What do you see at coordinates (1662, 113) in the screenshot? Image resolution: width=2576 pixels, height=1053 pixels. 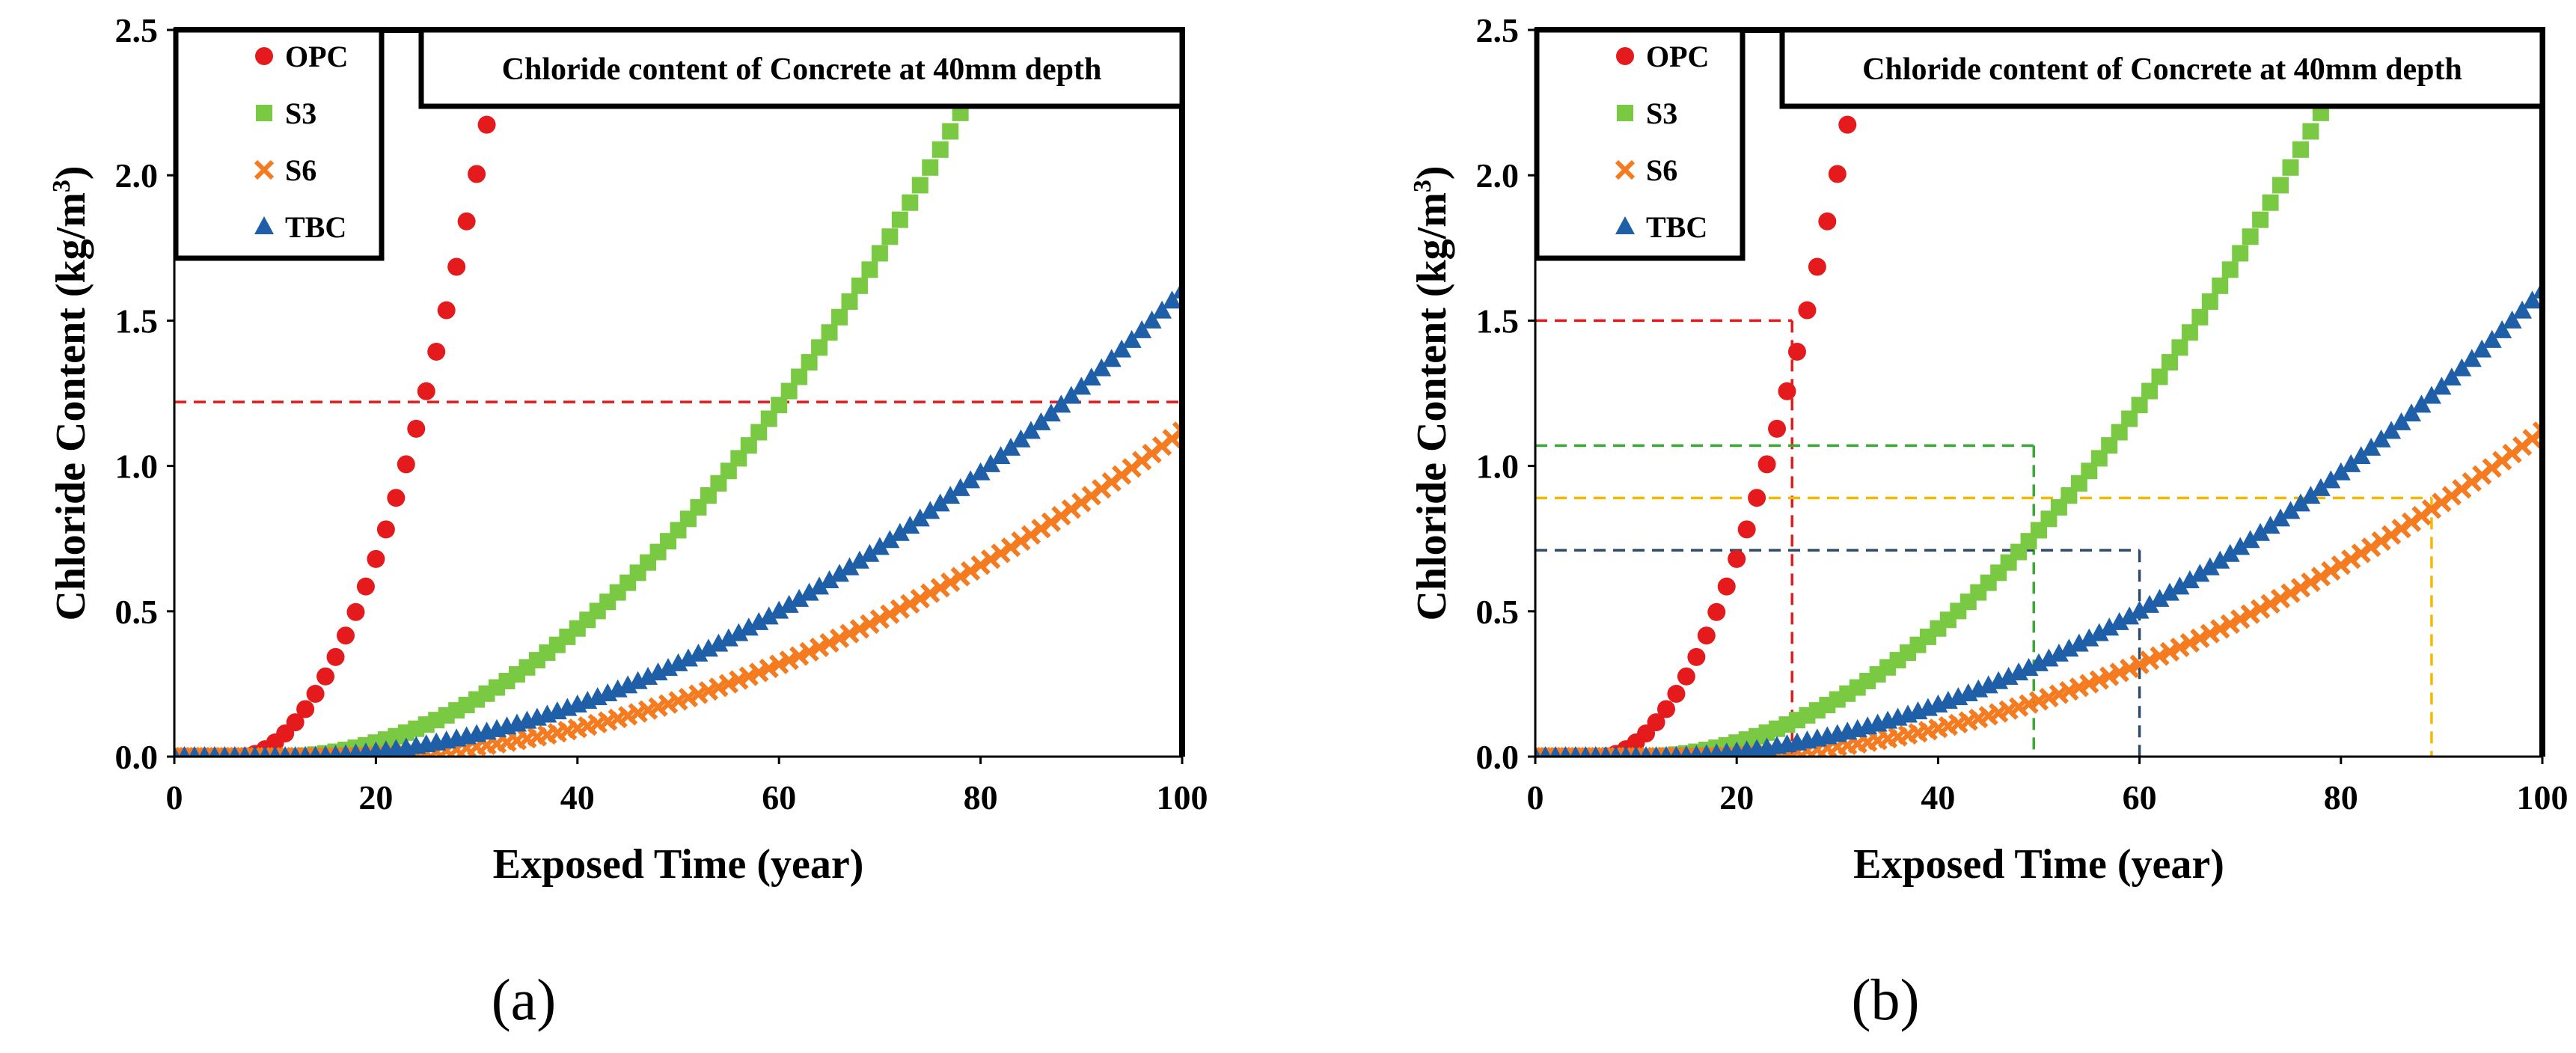 I see `legend-label: S3` at bounding box center [1662, 113].